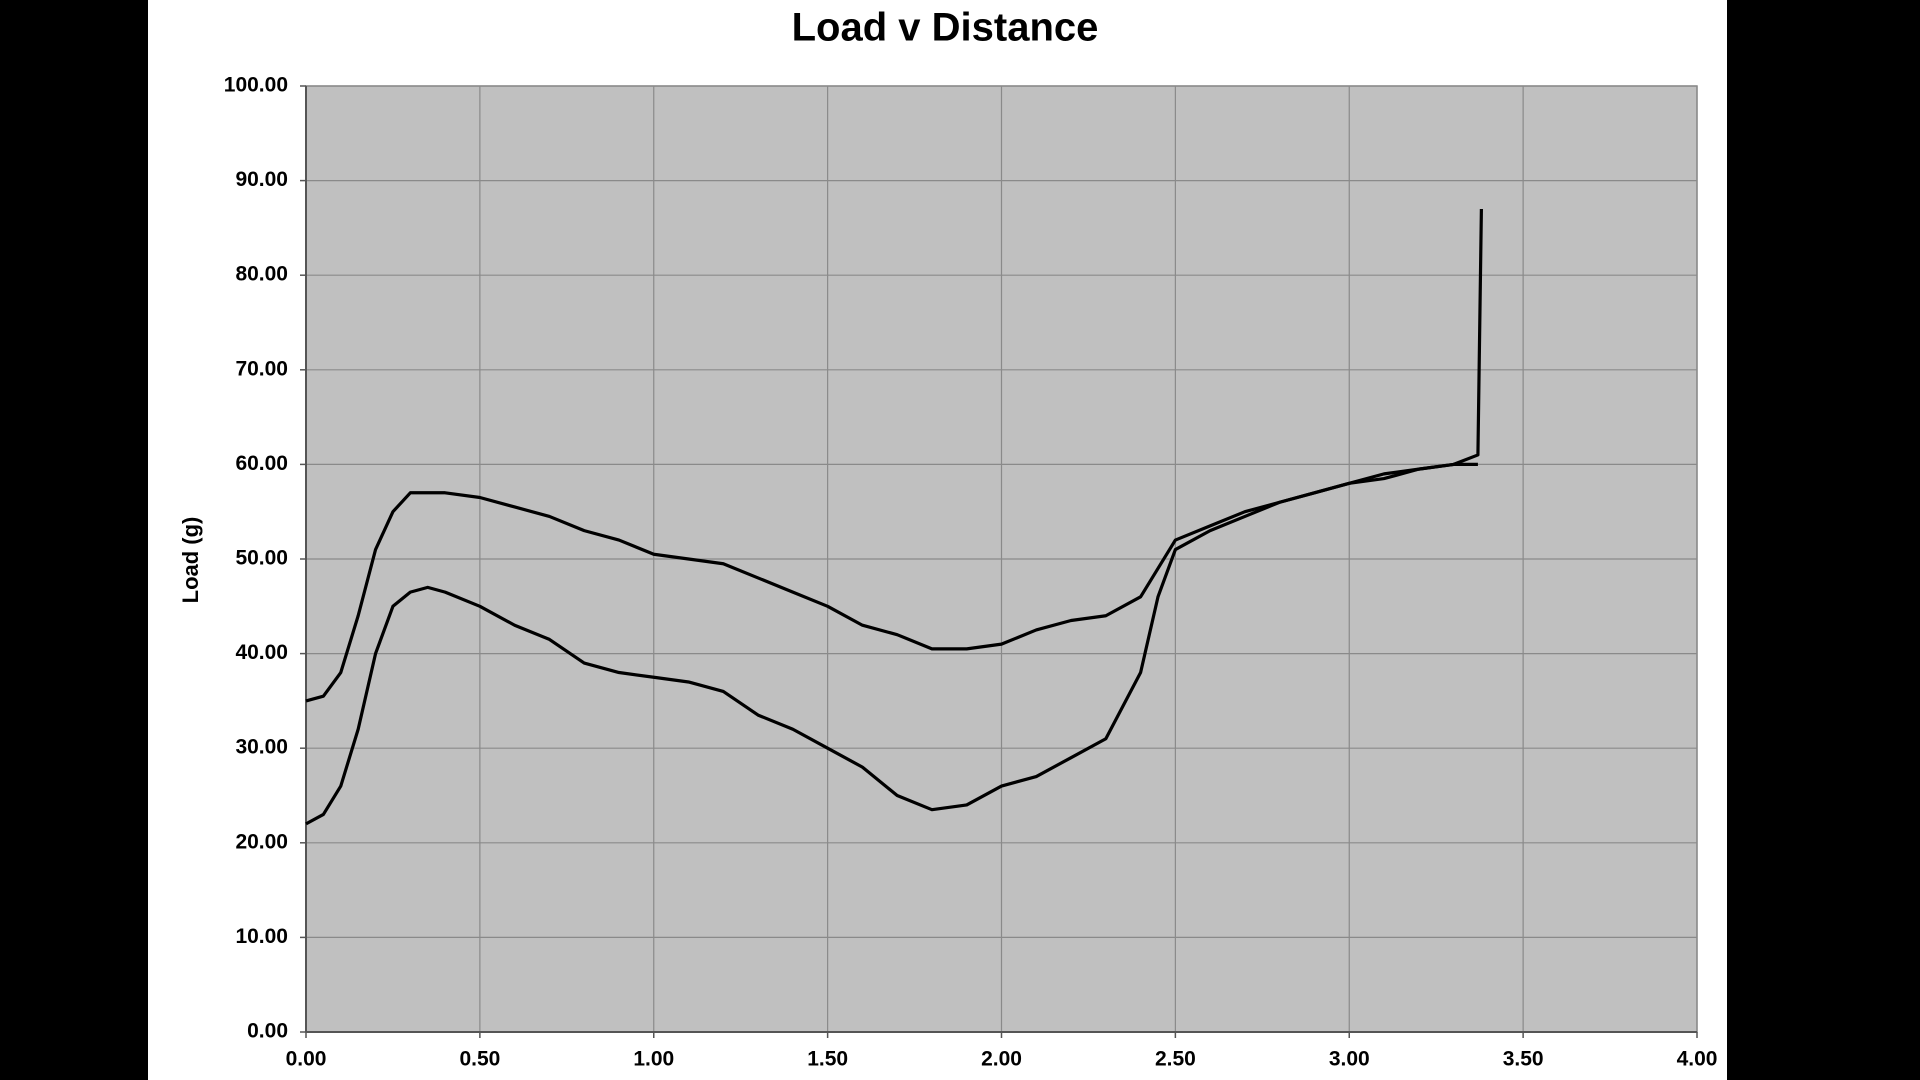 The height and width of the screenshot is (1080, 1920). Describe the element at coordinates (261, 368) in the screenshot. I see `y-tick-label: 70.00` at that location.